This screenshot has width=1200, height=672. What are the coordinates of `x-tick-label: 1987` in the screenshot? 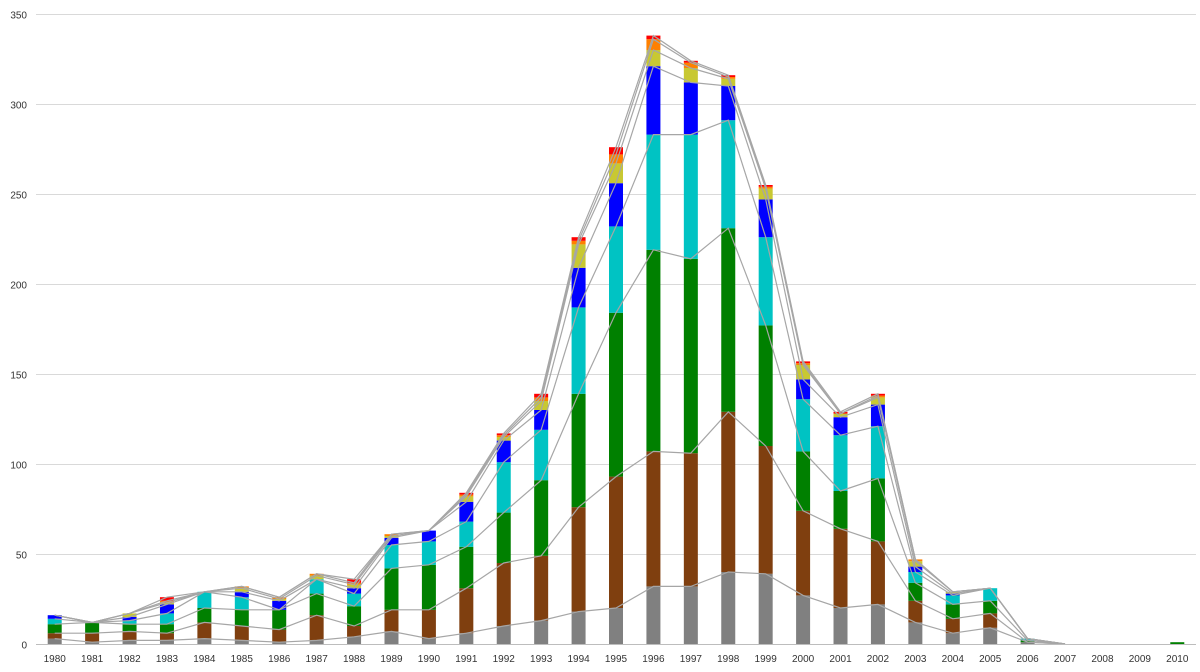 It's located at (317, 659).